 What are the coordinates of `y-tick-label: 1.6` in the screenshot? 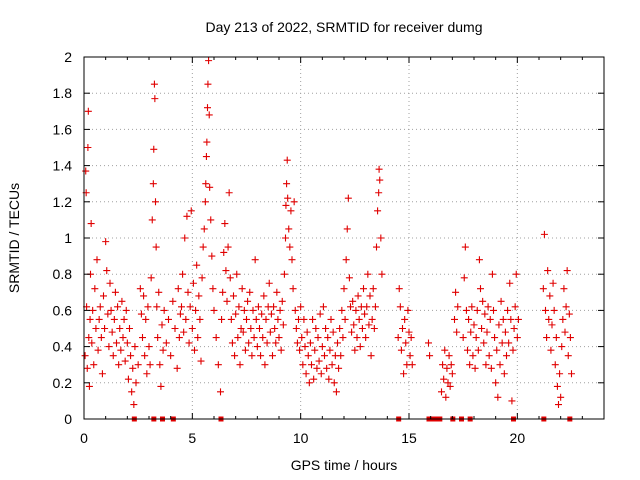 It's located at (63, 129).